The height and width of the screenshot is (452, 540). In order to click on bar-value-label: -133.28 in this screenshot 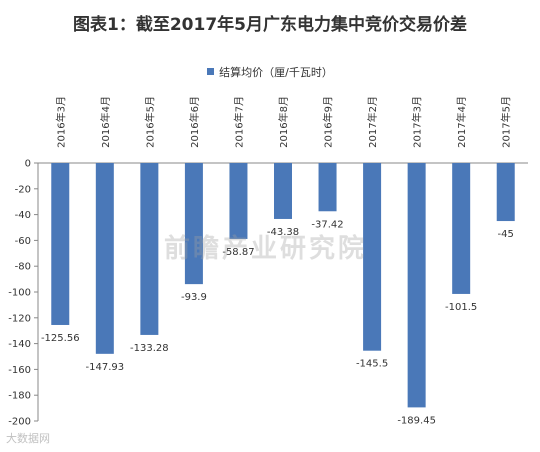, I will do `click(149, 348)`.